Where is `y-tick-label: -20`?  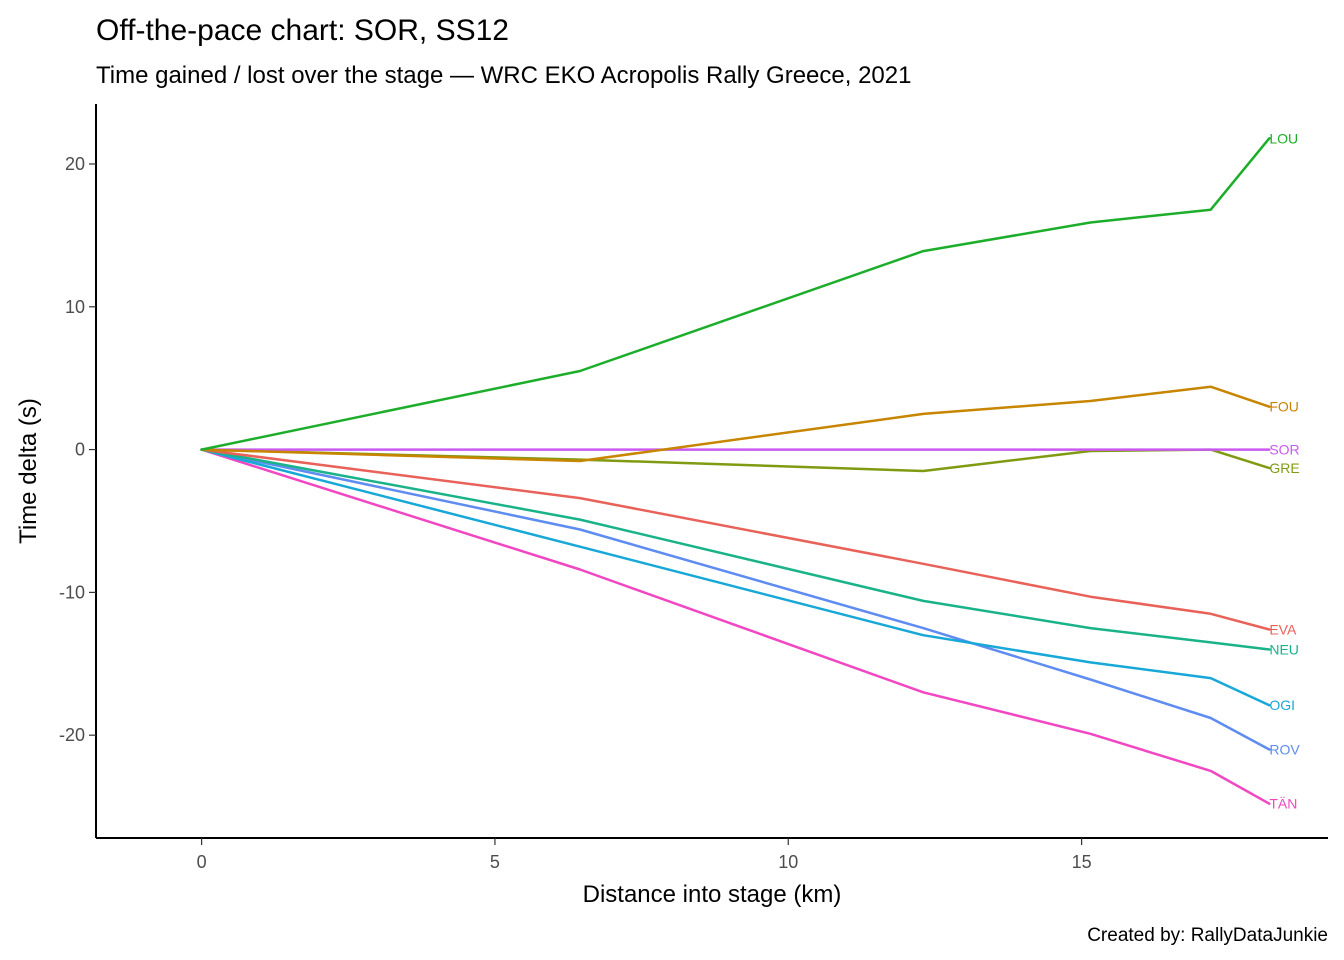
y-tick-label: -20 is located at coordinates (72, 735).